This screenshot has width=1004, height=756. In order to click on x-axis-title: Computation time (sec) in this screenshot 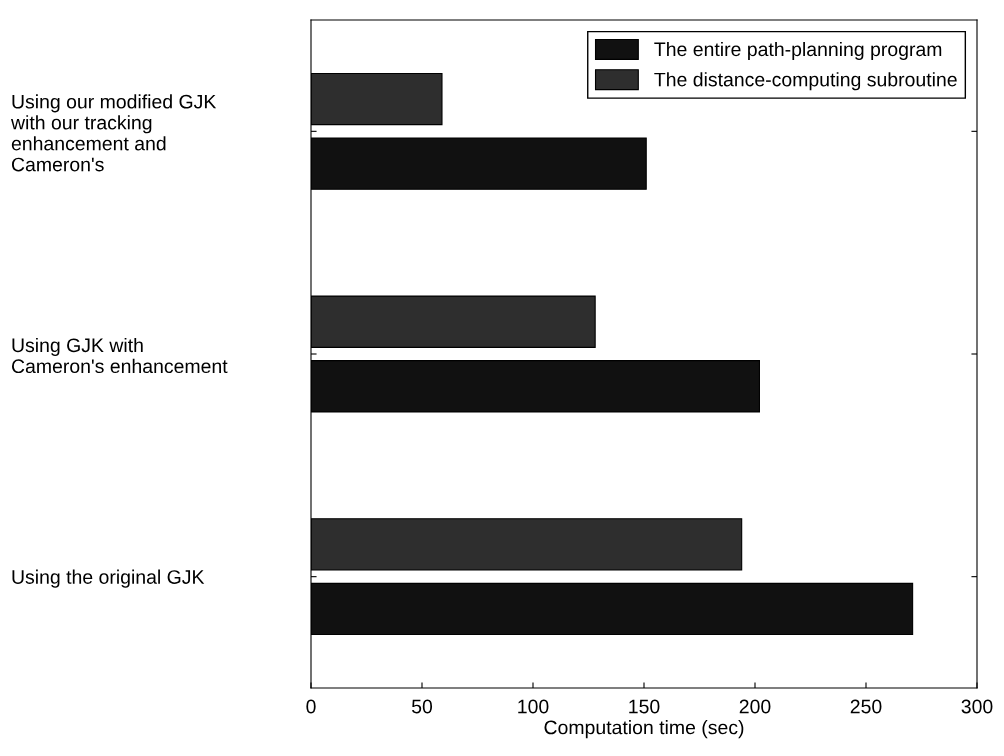, I will do `click(644, 729)`.